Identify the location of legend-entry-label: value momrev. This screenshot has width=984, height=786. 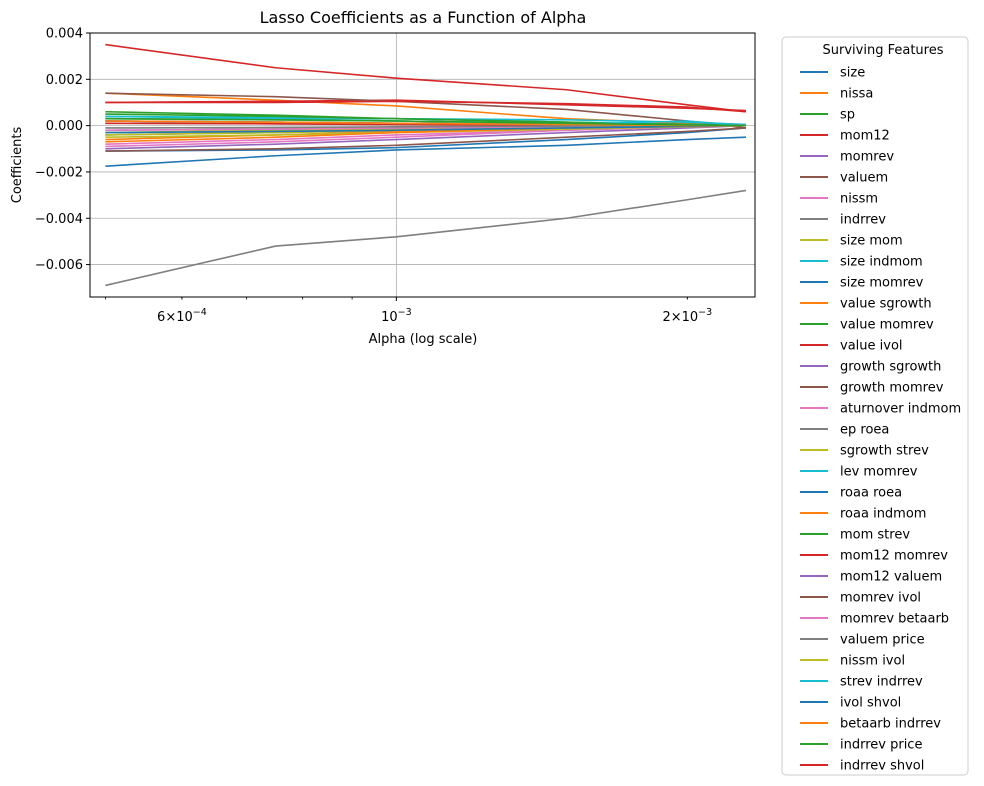
(887, 325).